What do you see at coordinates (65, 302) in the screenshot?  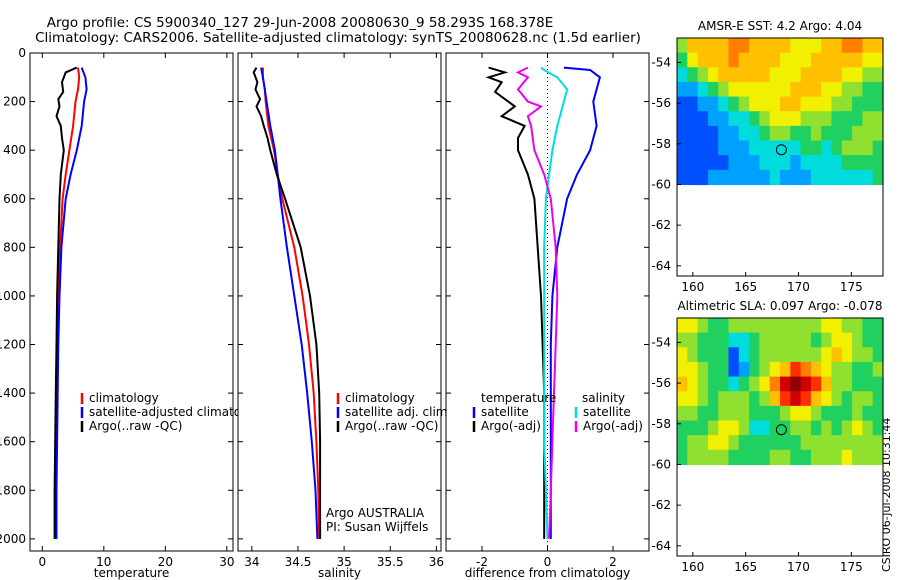 I see `series-line-argo-raw-qc-` at bounding box center [65, 302].